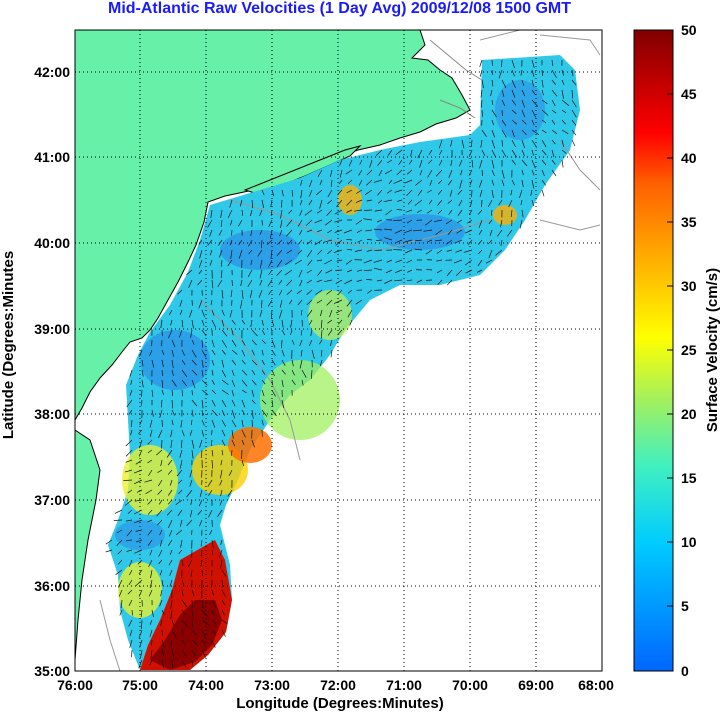 The width and height of the screenshot is (724, 714). What do you see at coordinates (470, 685) in the screenshot?
I see `x-tick-label: 70:00` at bounding box center [470, 685].